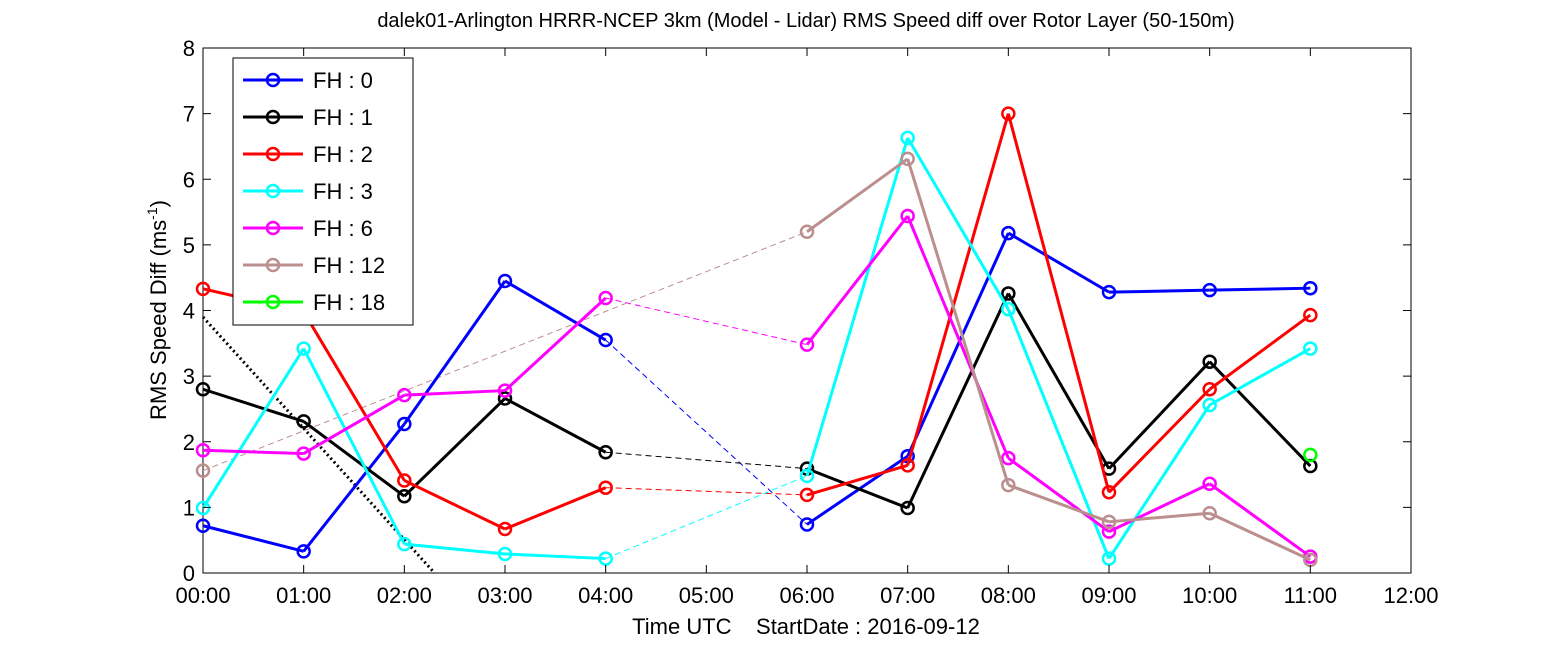  I want to click on x-tick-label: 05:00, so click(706, 595).